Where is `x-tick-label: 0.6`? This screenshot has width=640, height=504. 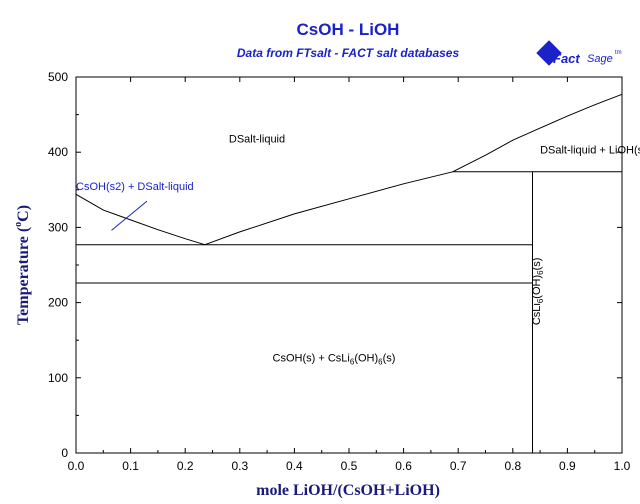
x-tick-label: 0.6 is located at coordinates (403, 466).